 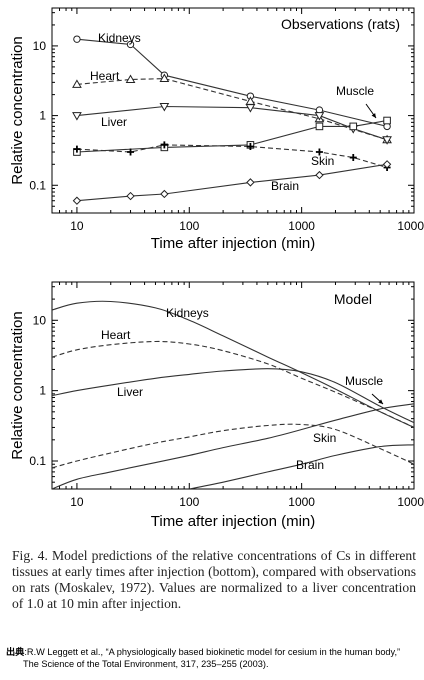 I want to click on panel-title: Observations (rats), so click(x=340, y=24).